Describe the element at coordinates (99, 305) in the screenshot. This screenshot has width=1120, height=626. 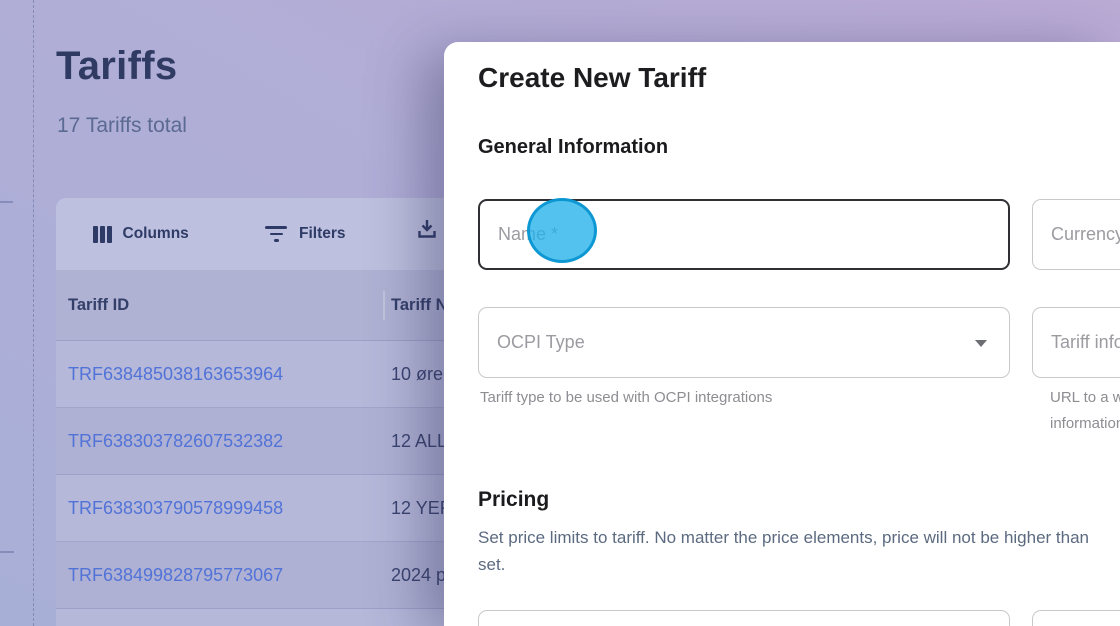
I see `column-header-tariff-id: Tariff ID` at that location.